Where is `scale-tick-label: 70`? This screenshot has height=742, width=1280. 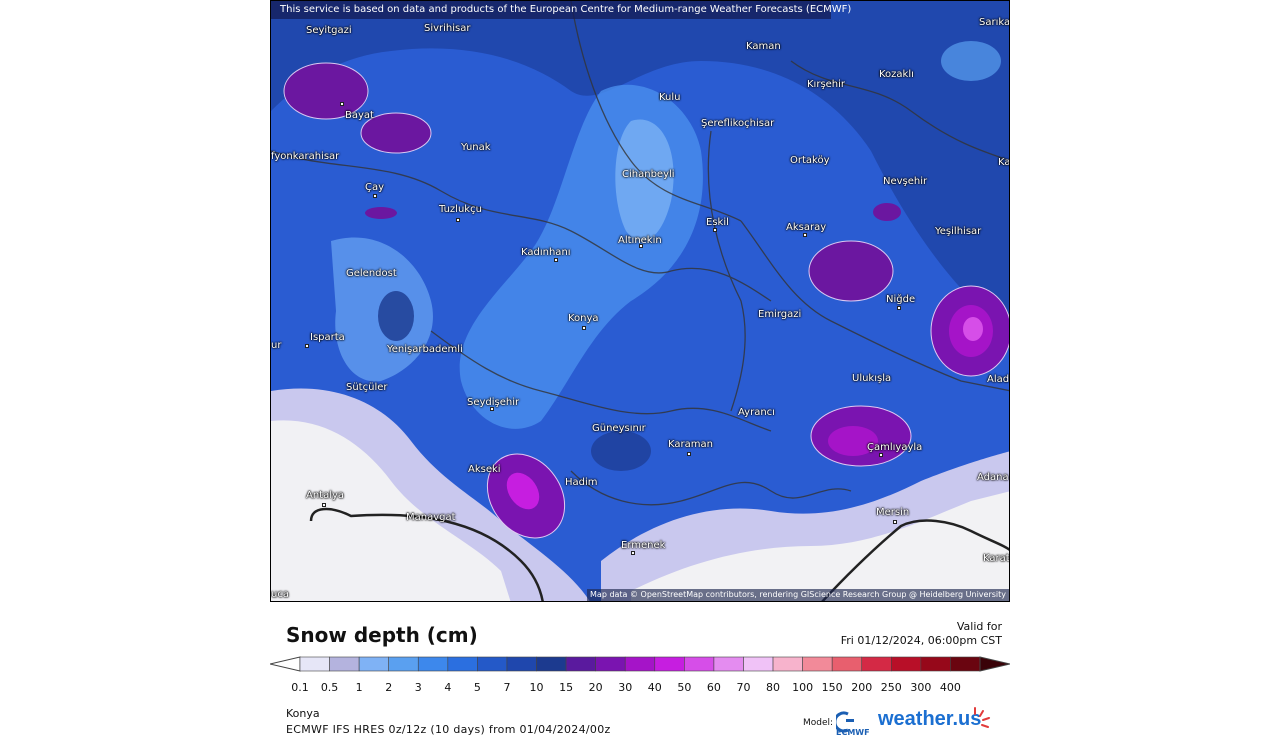 scale-tick-label: 70 is located at coordinates (743, 687).